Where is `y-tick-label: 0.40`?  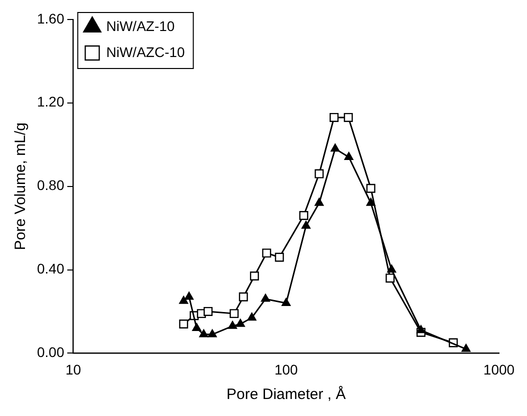
y-tick-label: 0.40 is located at coordinates (50, 268).